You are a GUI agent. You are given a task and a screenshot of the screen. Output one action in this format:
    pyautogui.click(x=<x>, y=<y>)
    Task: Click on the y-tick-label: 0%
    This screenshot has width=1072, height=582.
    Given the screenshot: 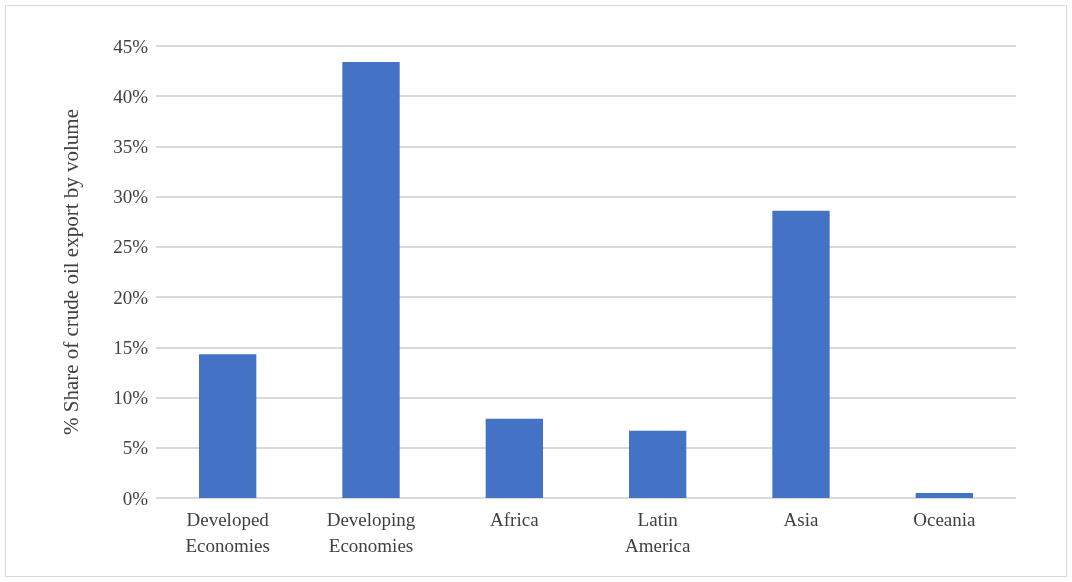 What is the action you would take?
    pyautogui.click(x=135, y=498)
    